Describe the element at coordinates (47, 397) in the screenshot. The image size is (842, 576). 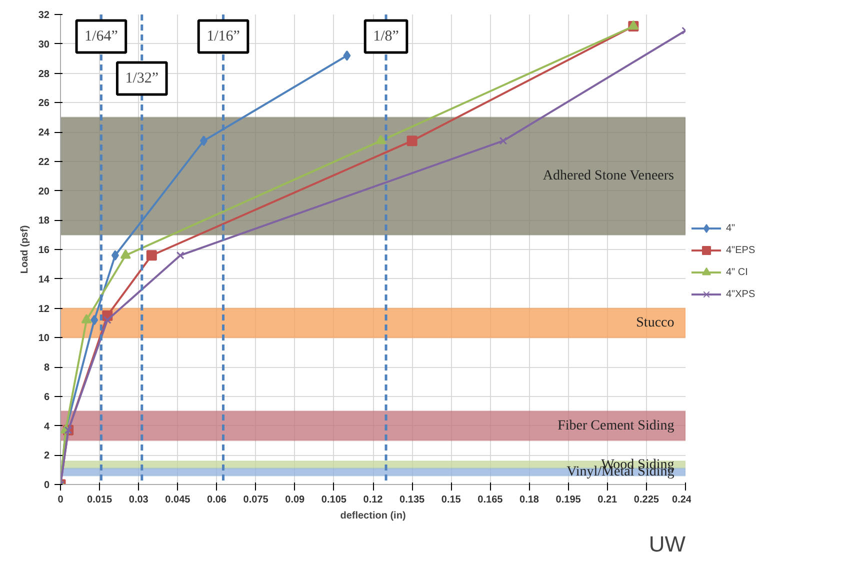
I see `y-tick-label: 6` at that location.